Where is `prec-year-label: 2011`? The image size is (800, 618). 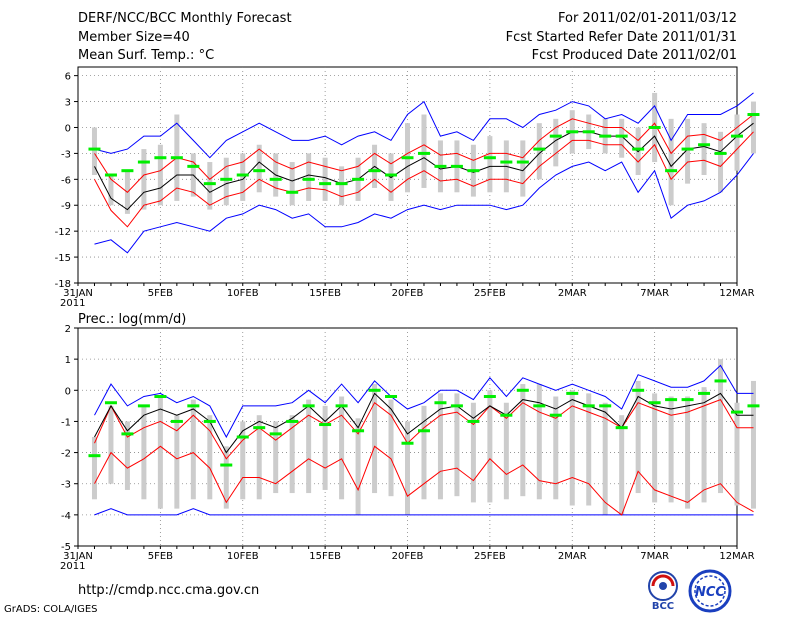 prec-year-label: 2011 is located at coordinates (72, 566).